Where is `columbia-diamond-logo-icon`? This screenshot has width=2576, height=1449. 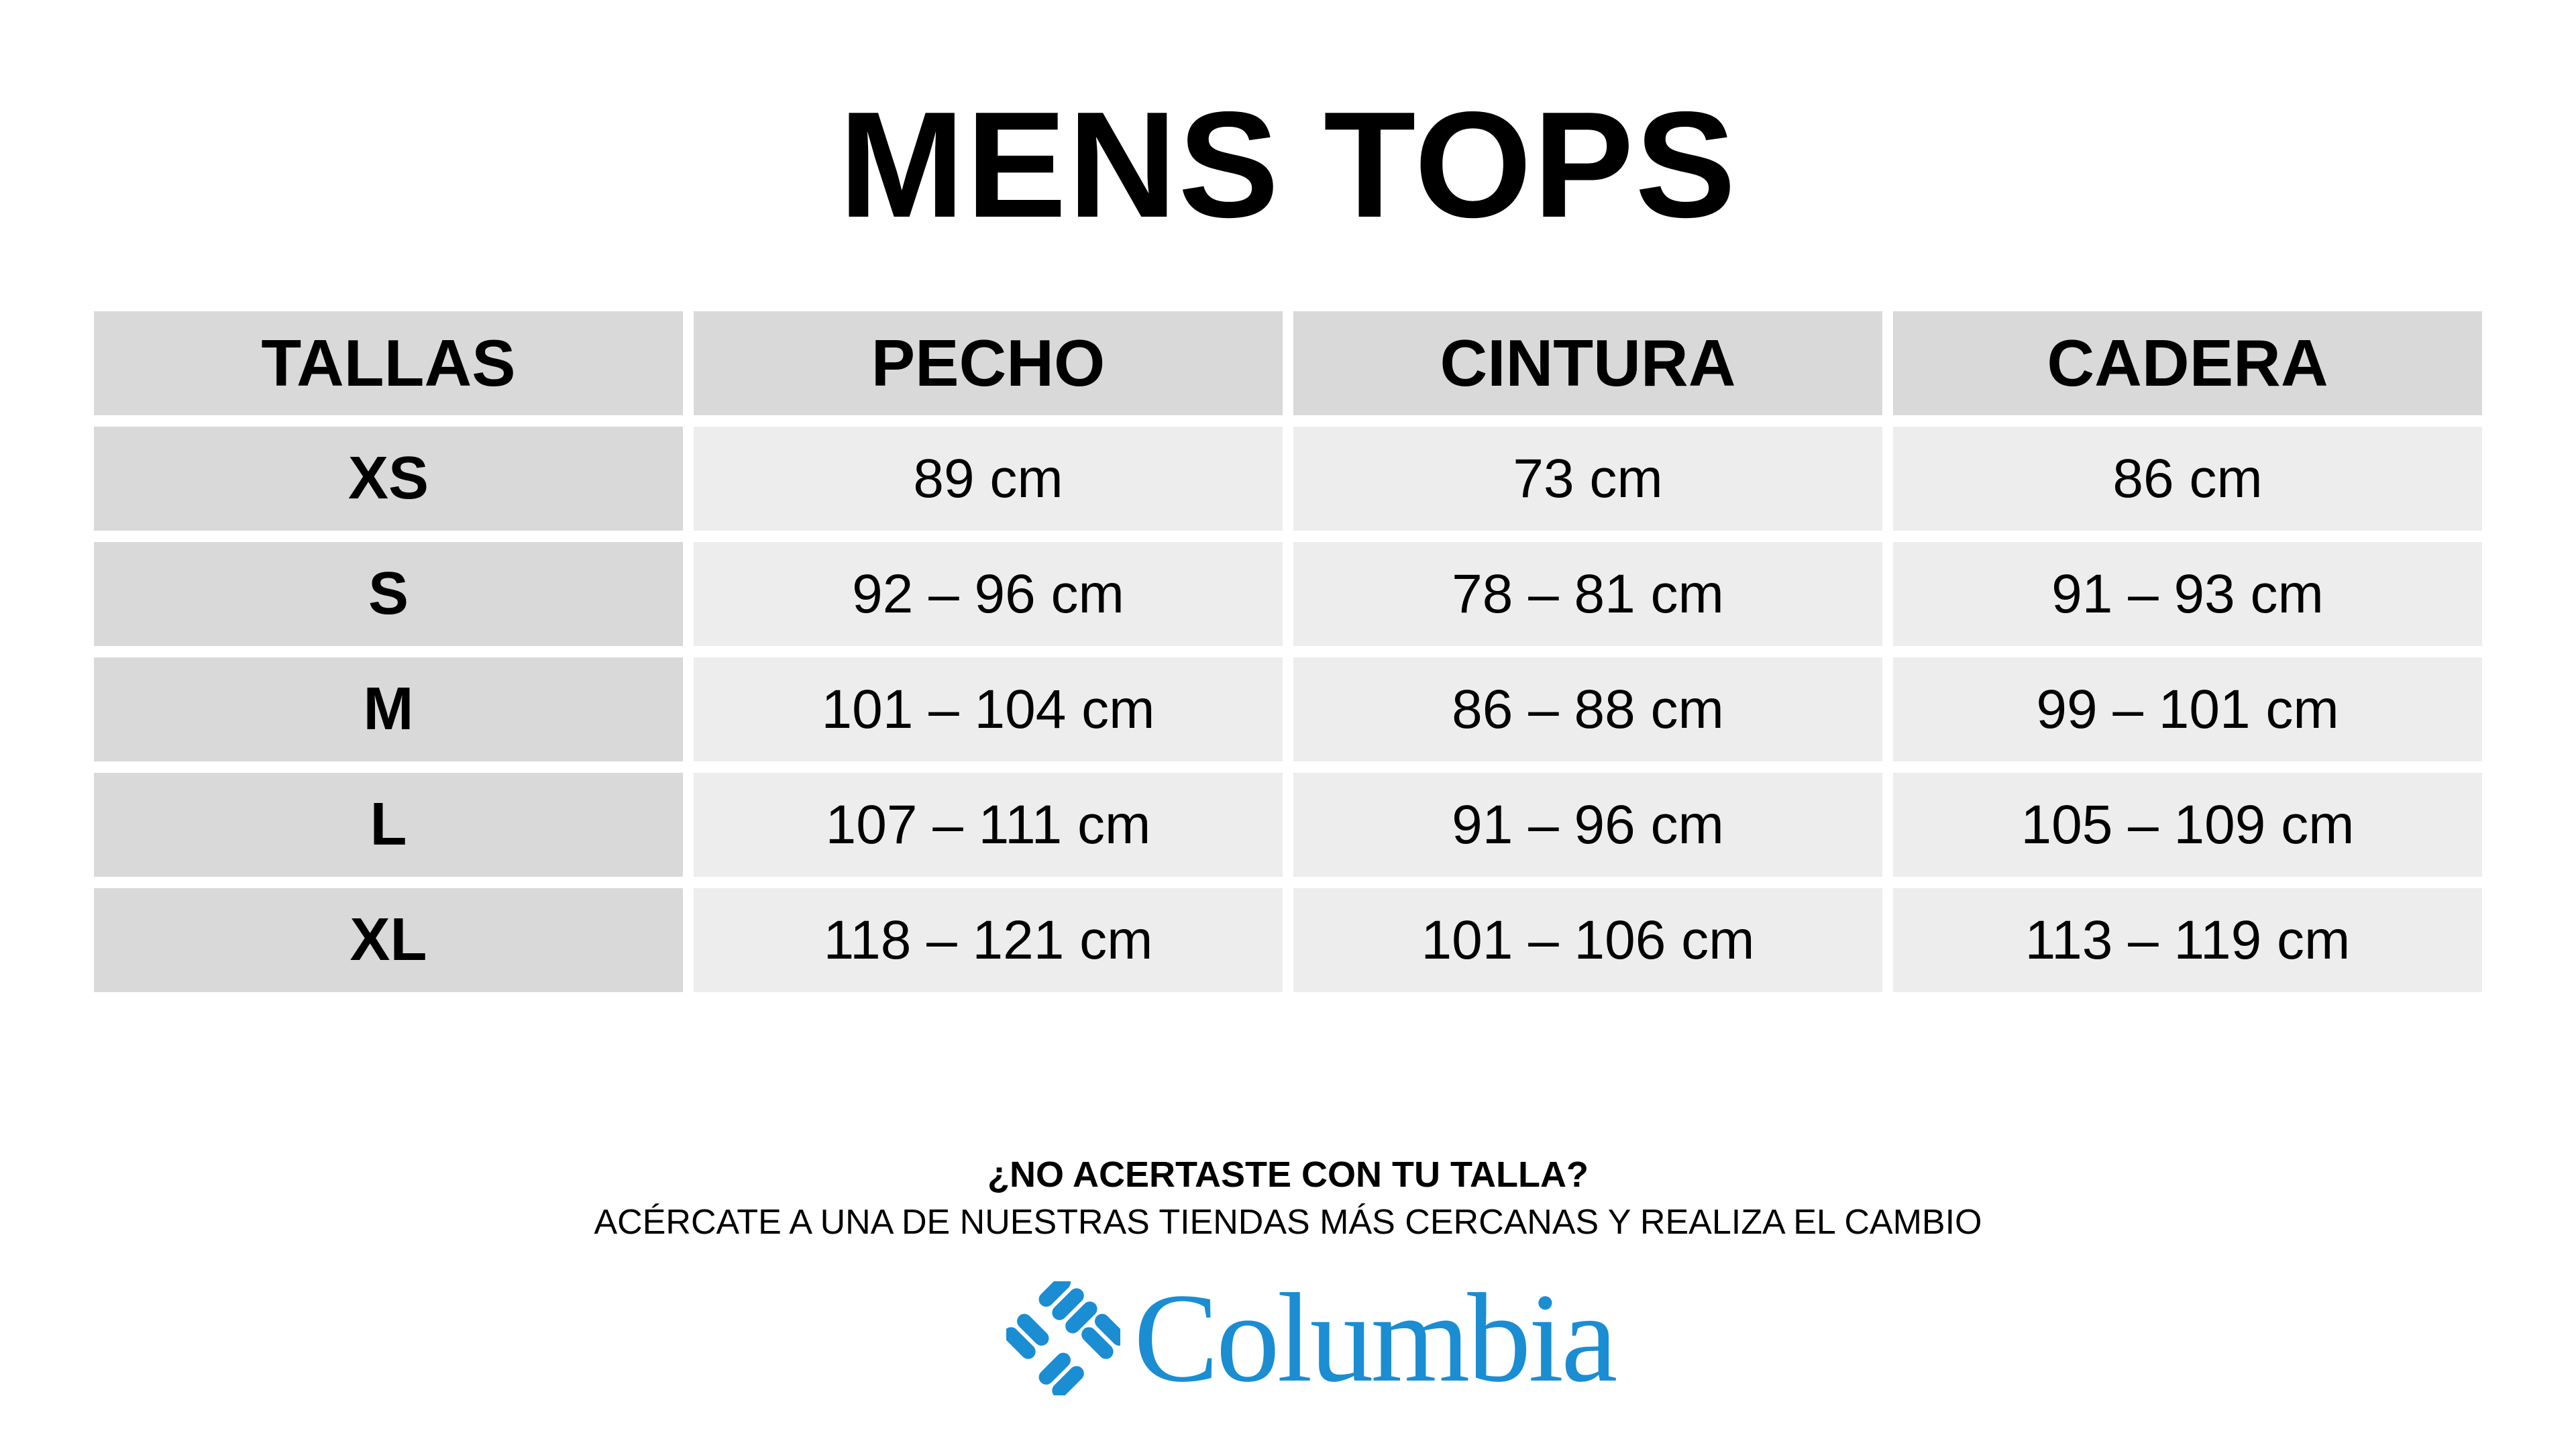 columbia-diamond-logo-icon is located at coordinates (1063, 1338).